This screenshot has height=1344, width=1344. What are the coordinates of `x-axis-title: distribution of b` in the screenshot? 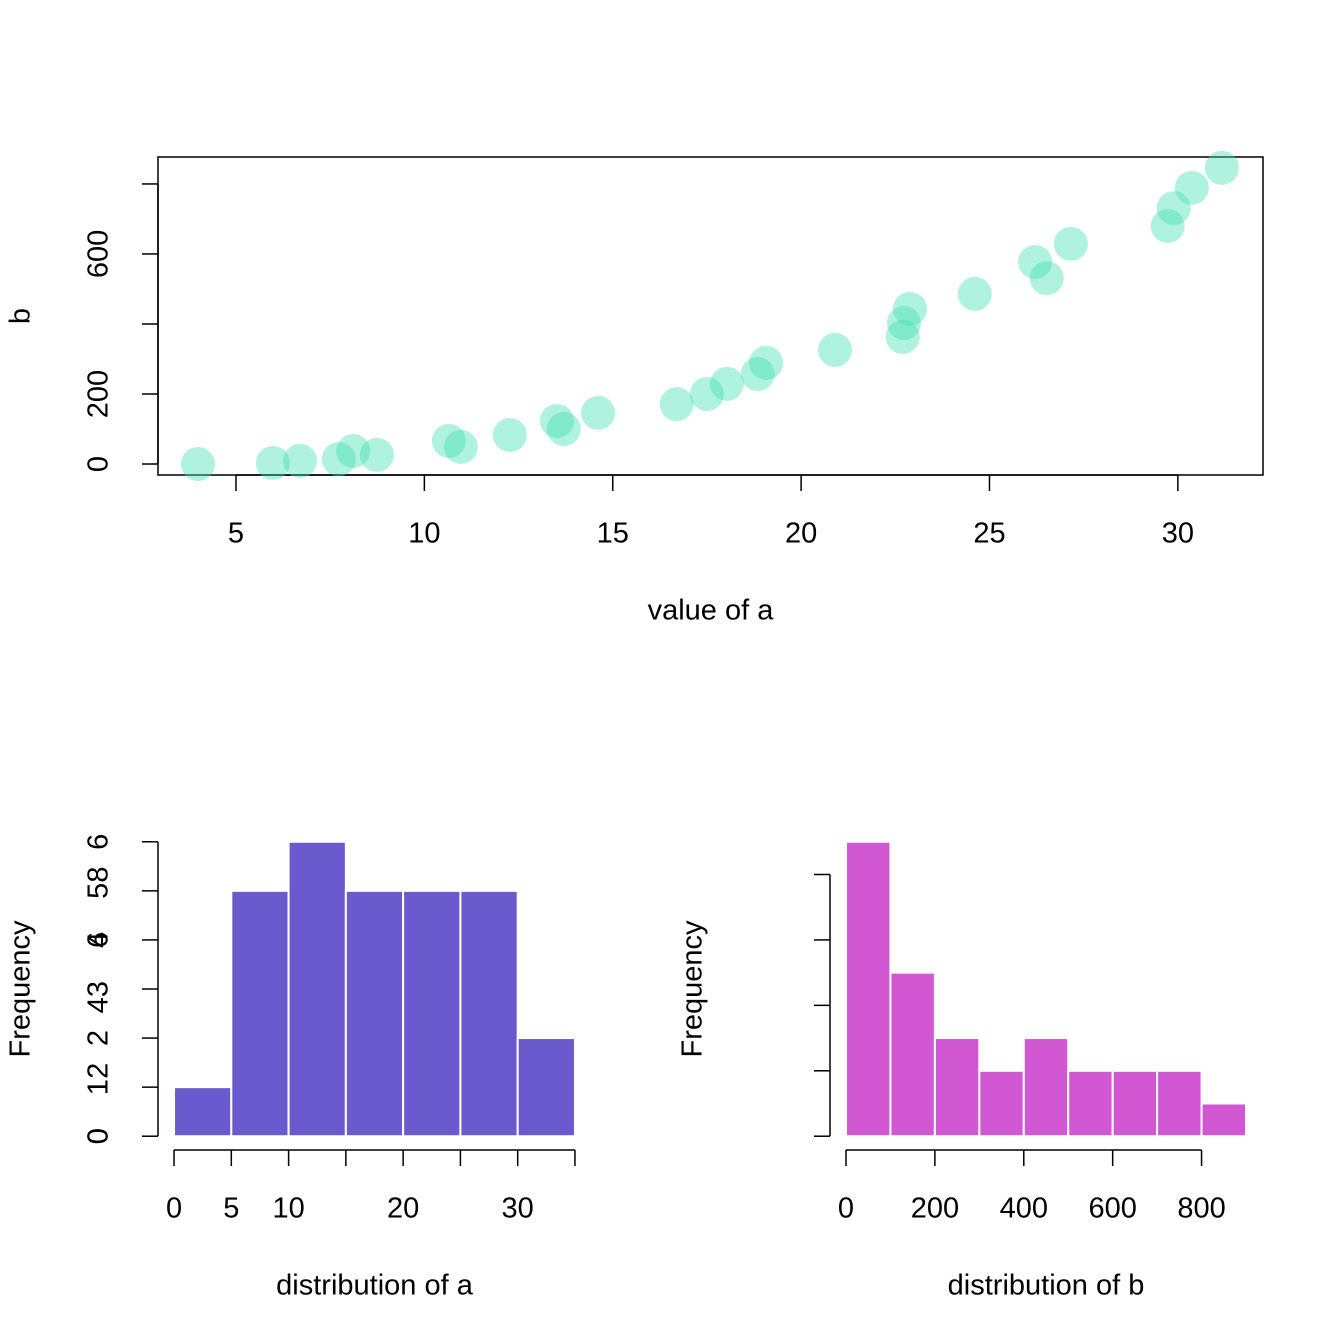 It's located at (1046, 1286).